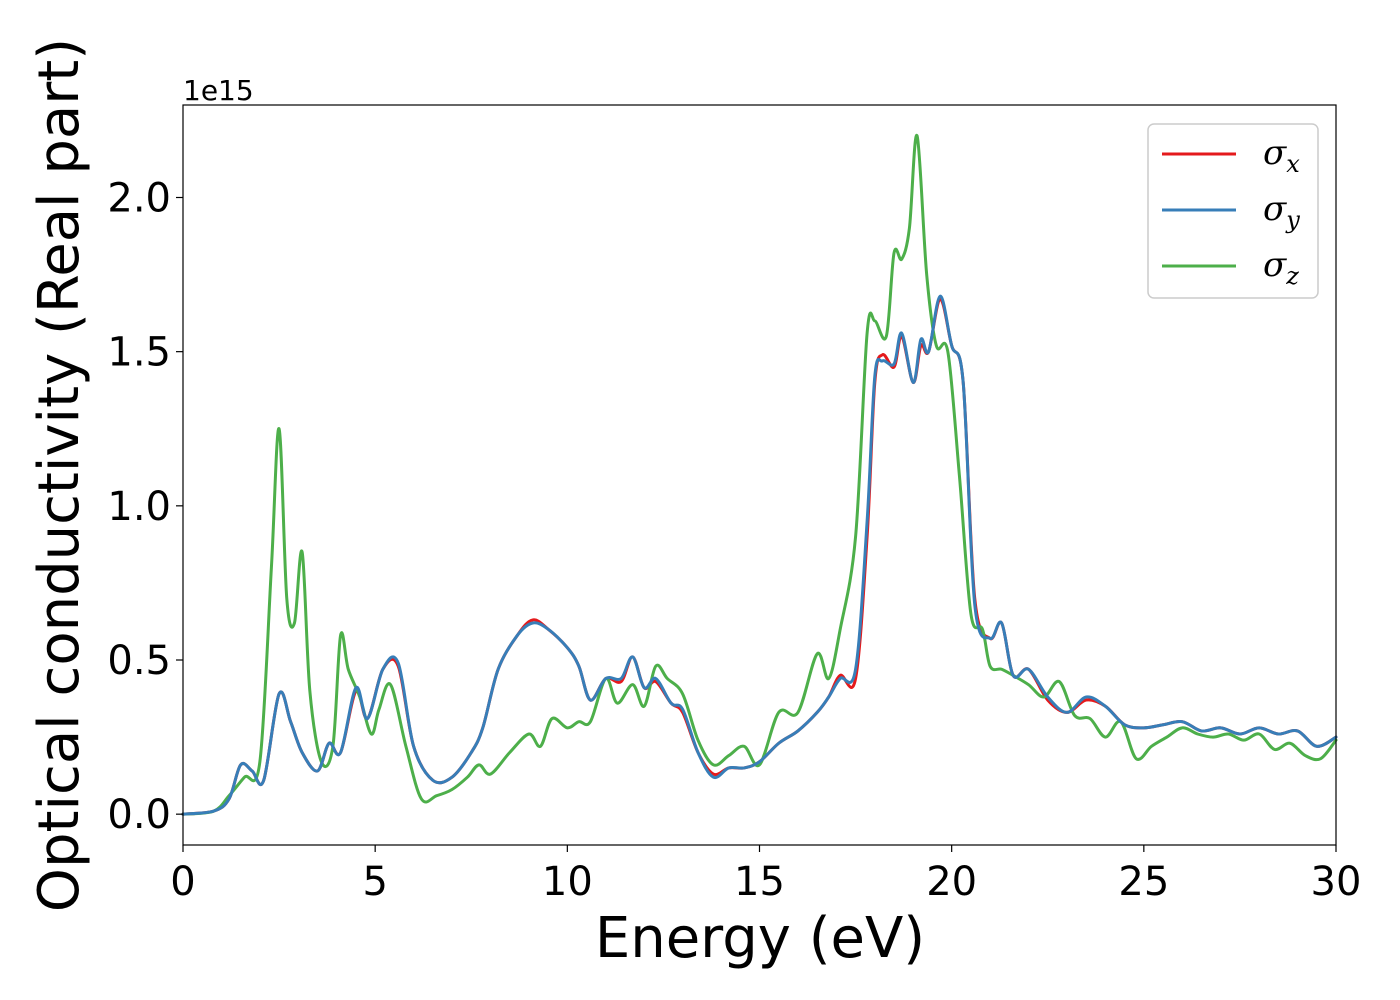 The height and width of the screenshot is (1000, 1400). What do you see at coordinates (139, 661) in the screenshot?
I see `y-tick-label: 0.5` at bounding box center [139, 661].